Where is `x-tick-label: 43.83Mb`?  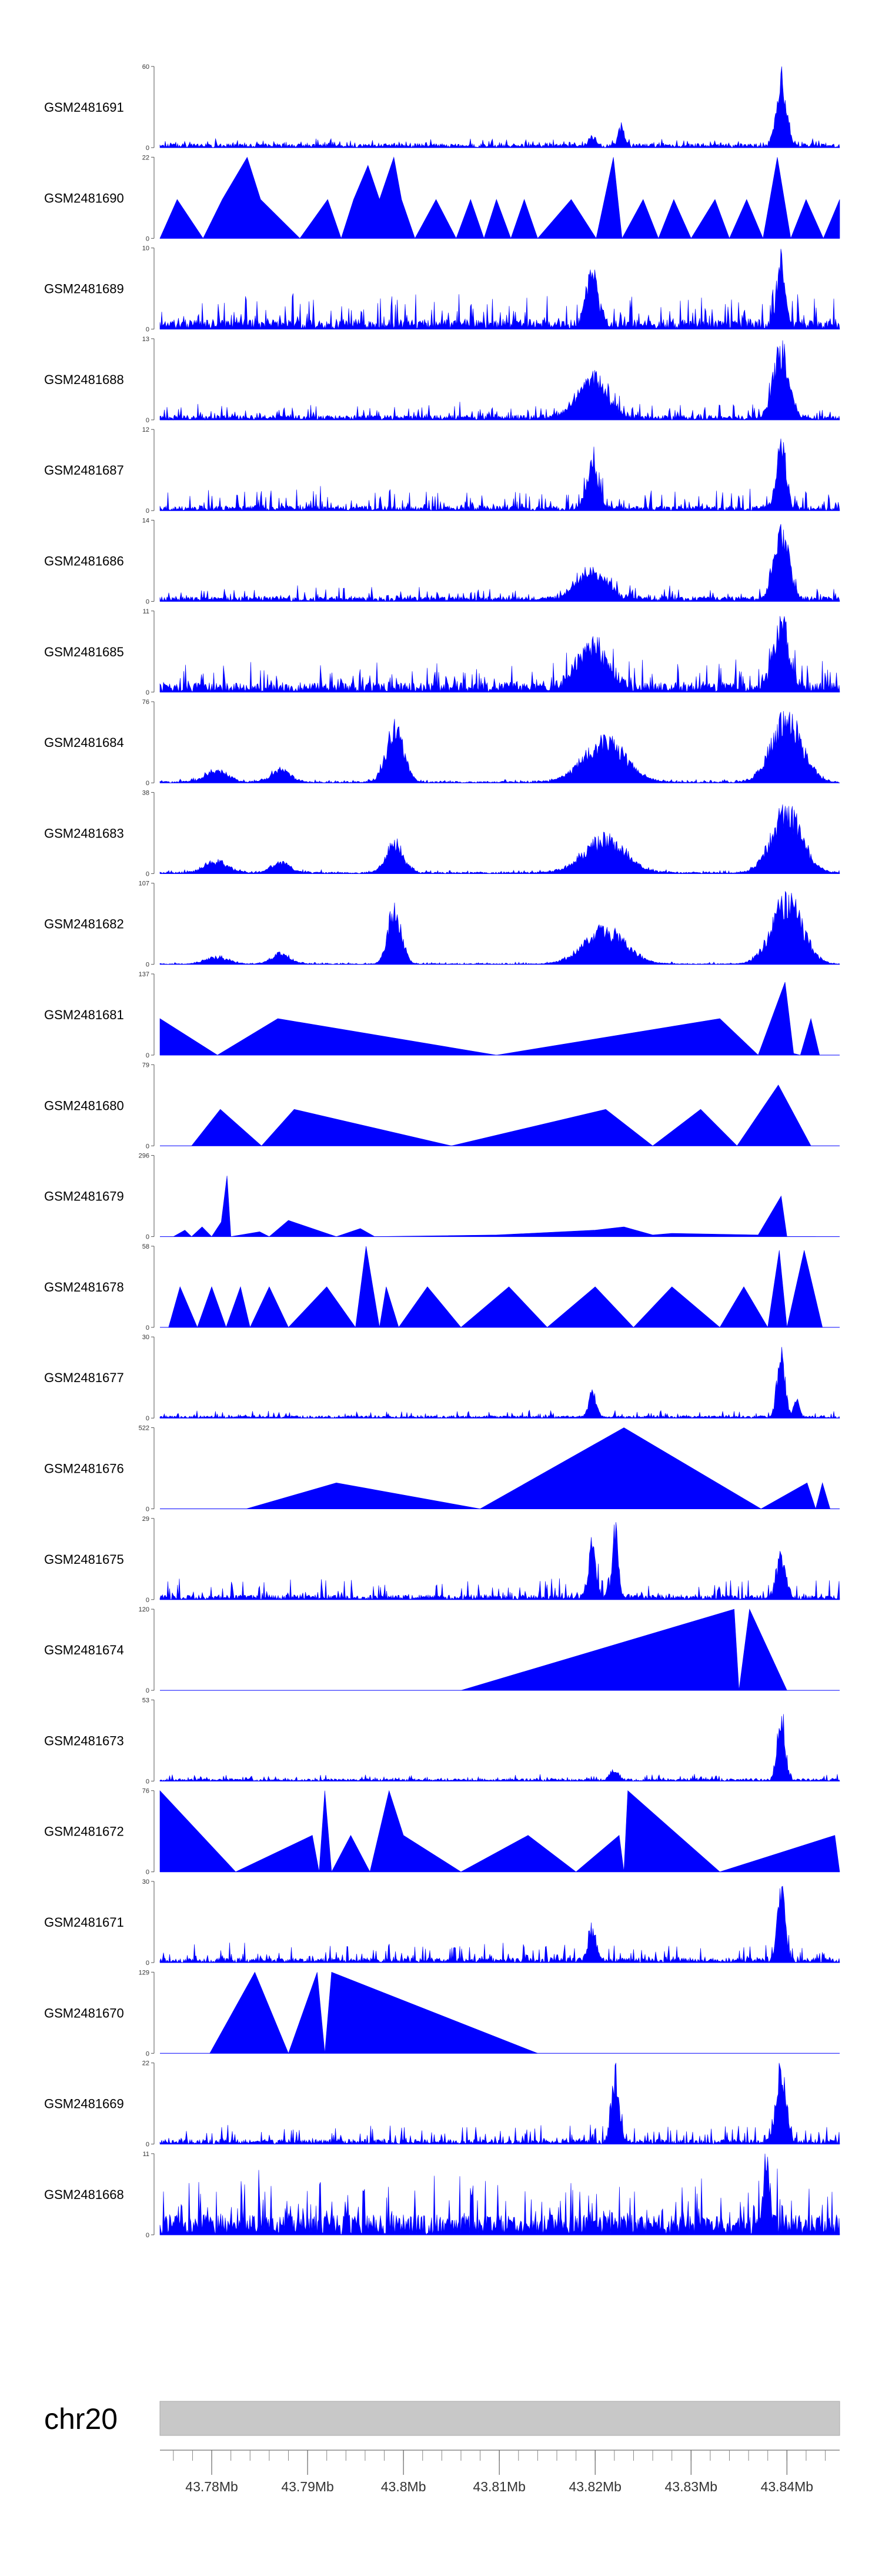 x-tick-label: 43.83Mb is located at coordinates (691, 2486).